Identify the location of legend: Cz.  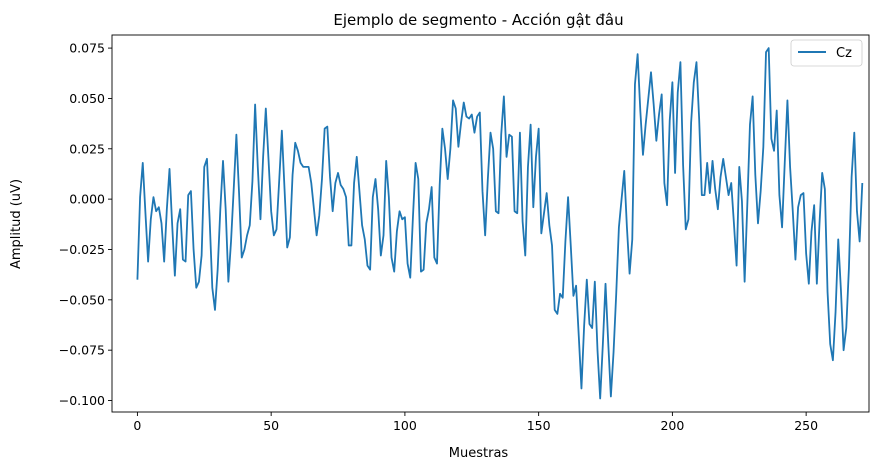
(826, 53).